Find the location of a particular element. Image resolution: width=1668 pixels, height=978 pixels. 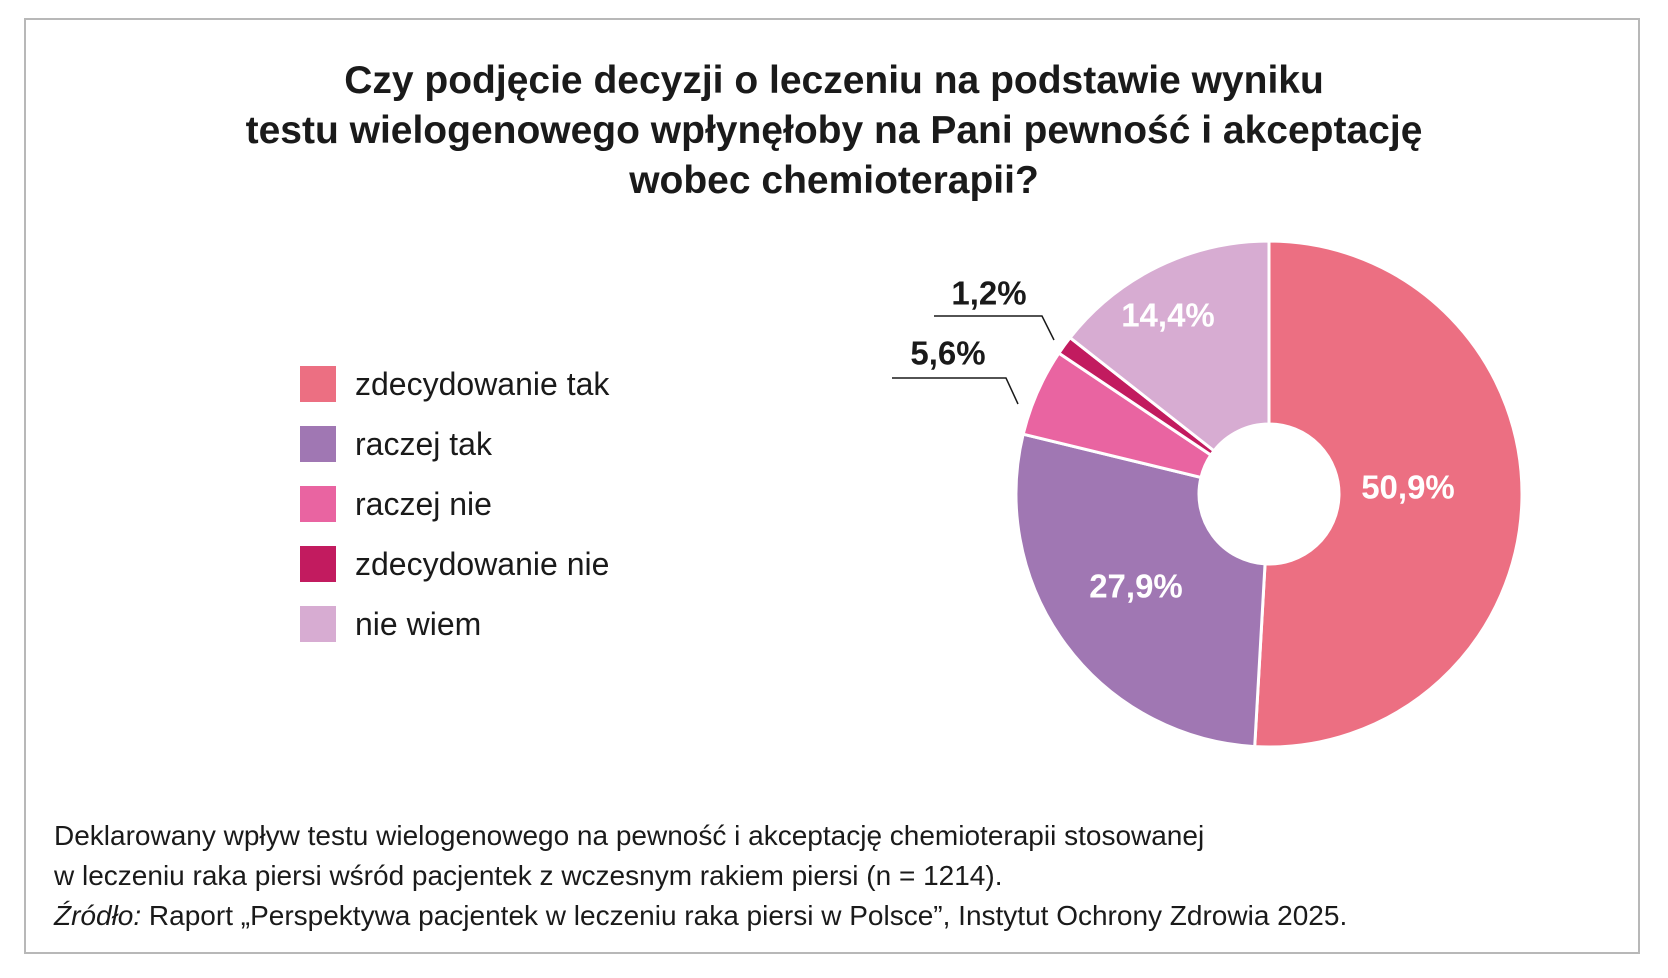

legend-label: nie wiem is located at coordinates (418, 624).